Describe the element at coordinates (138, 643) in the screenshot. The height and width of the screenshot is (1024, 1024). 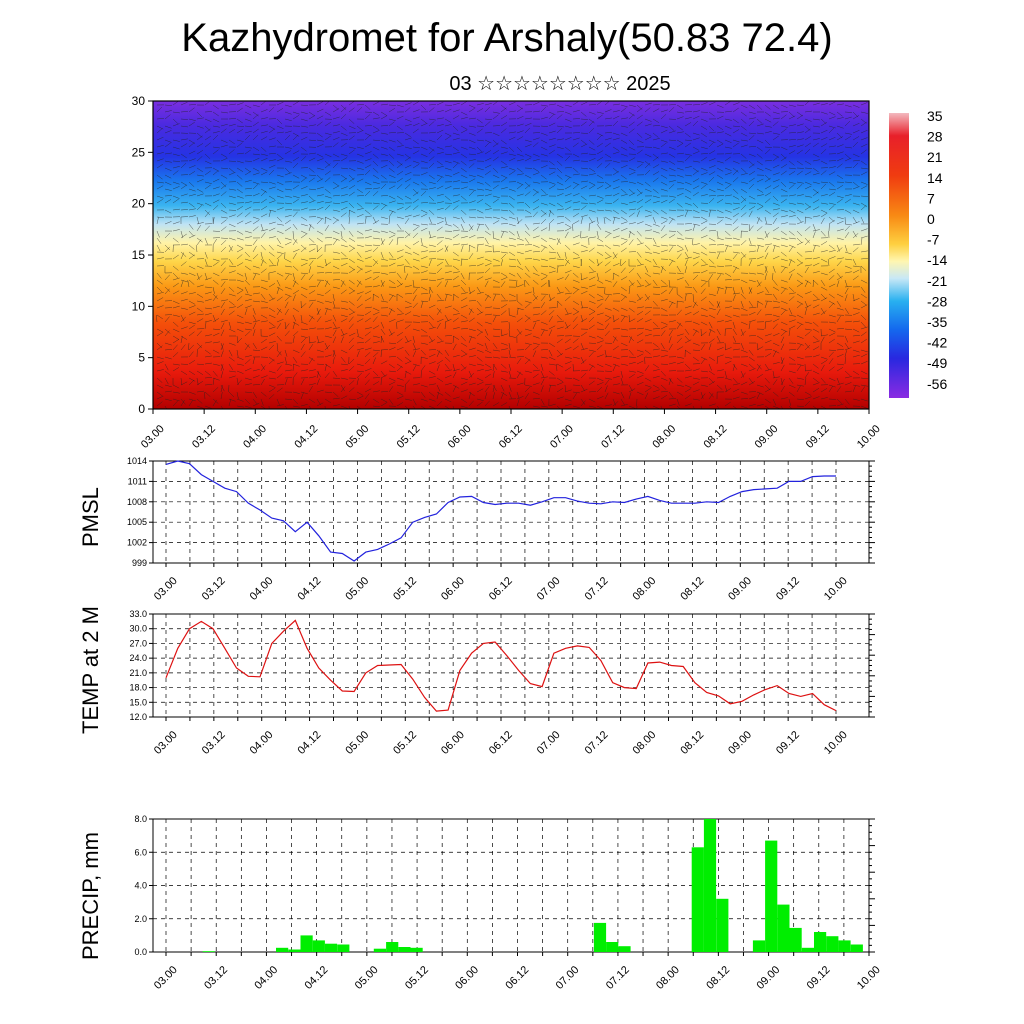
I see `y-tick-label: 27.0` at that location.